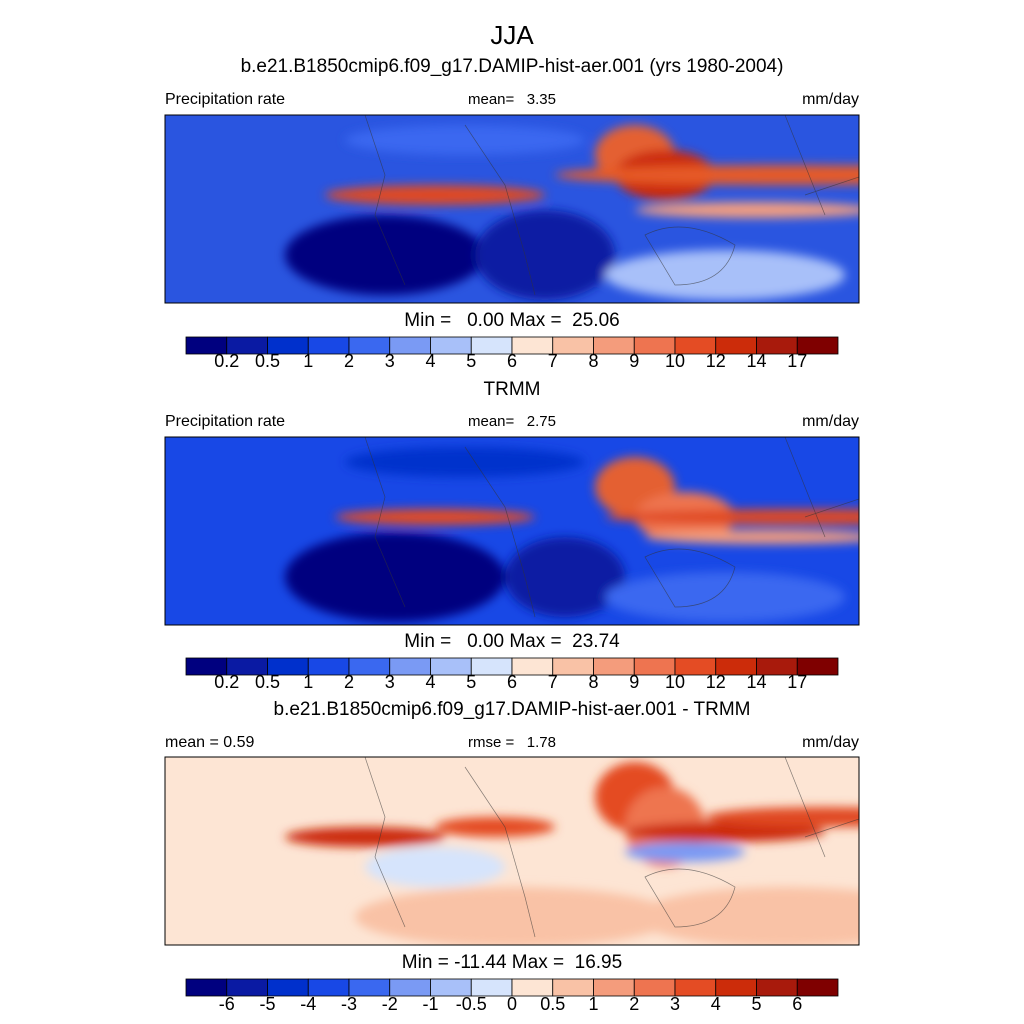 The height and width of the screenshot is (1024, 1024). What do you see at coordinates (267, 1004) in the screenshot?
I see `colorbar-label: -5` at bounding box center [267, 1004].